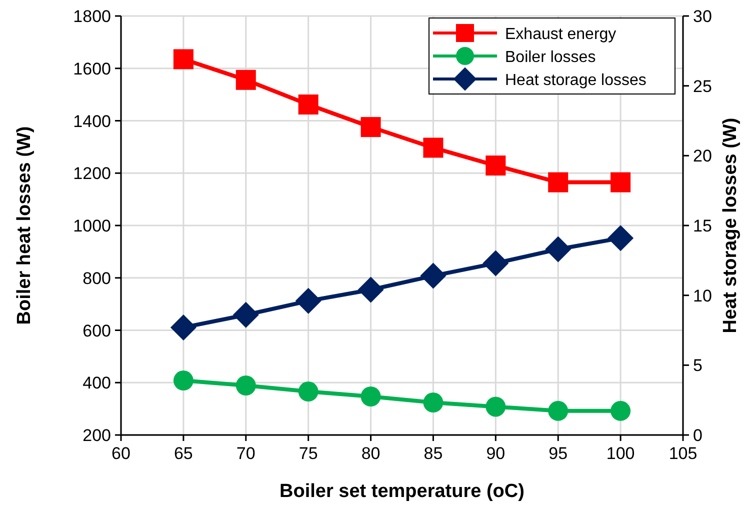  What do you see at coordinates (92, 121) in the screenshot?
I see `y-tick-label: 1400` at bounding box center [92, 121].